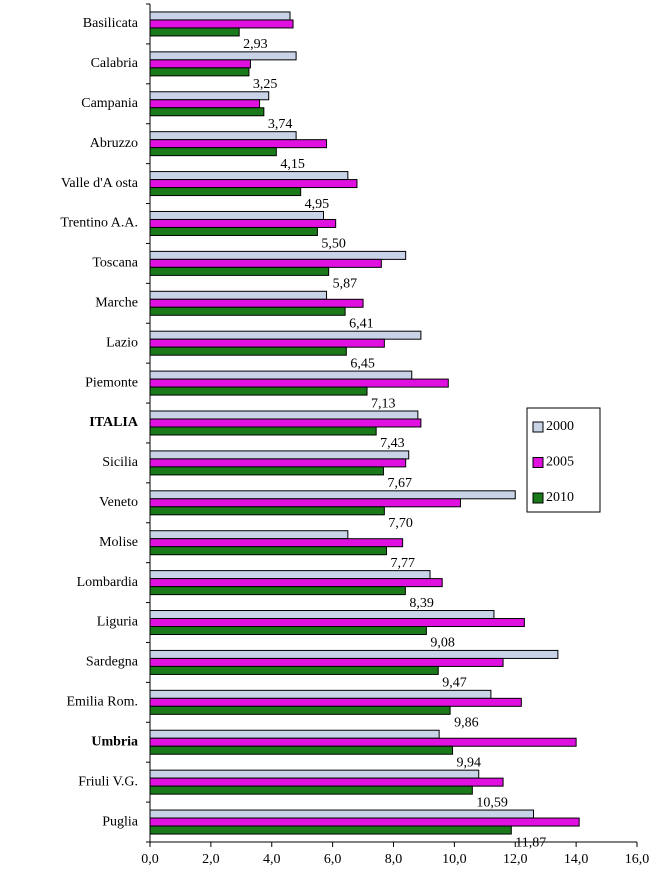 The image size is (656, 880). Describe the element at coordinates (383, 403) in the screenshot. I see `data-label: 7,13` at that location.